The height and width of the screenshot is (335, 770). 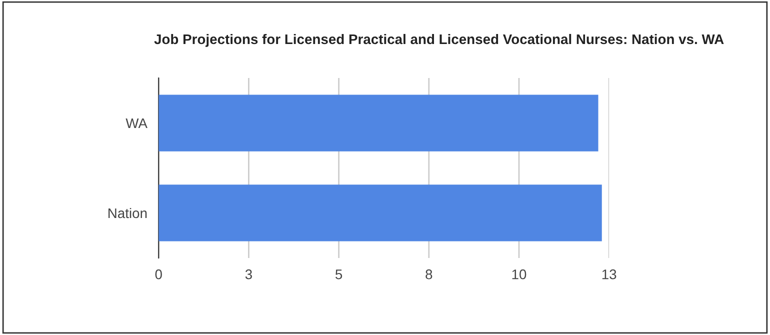 What do you see at coordinates (609, 274) in the screenshot?
I see `x-tick-label: 13` at bounding box center [609, 274].